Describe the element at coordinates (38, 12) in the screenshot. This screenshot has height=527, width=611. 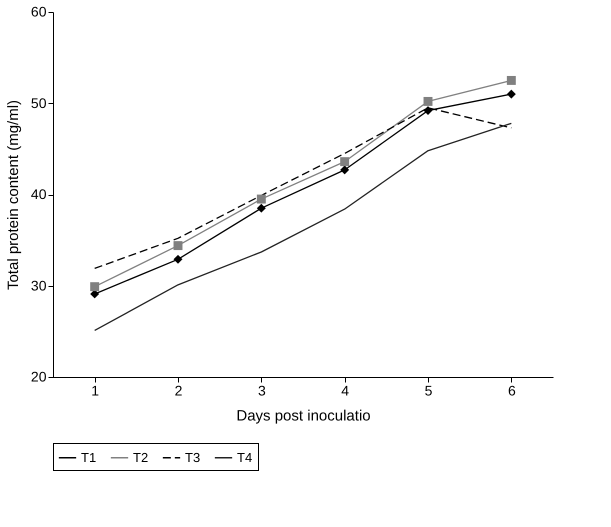
I see `y-tick-label: 60` at that location.